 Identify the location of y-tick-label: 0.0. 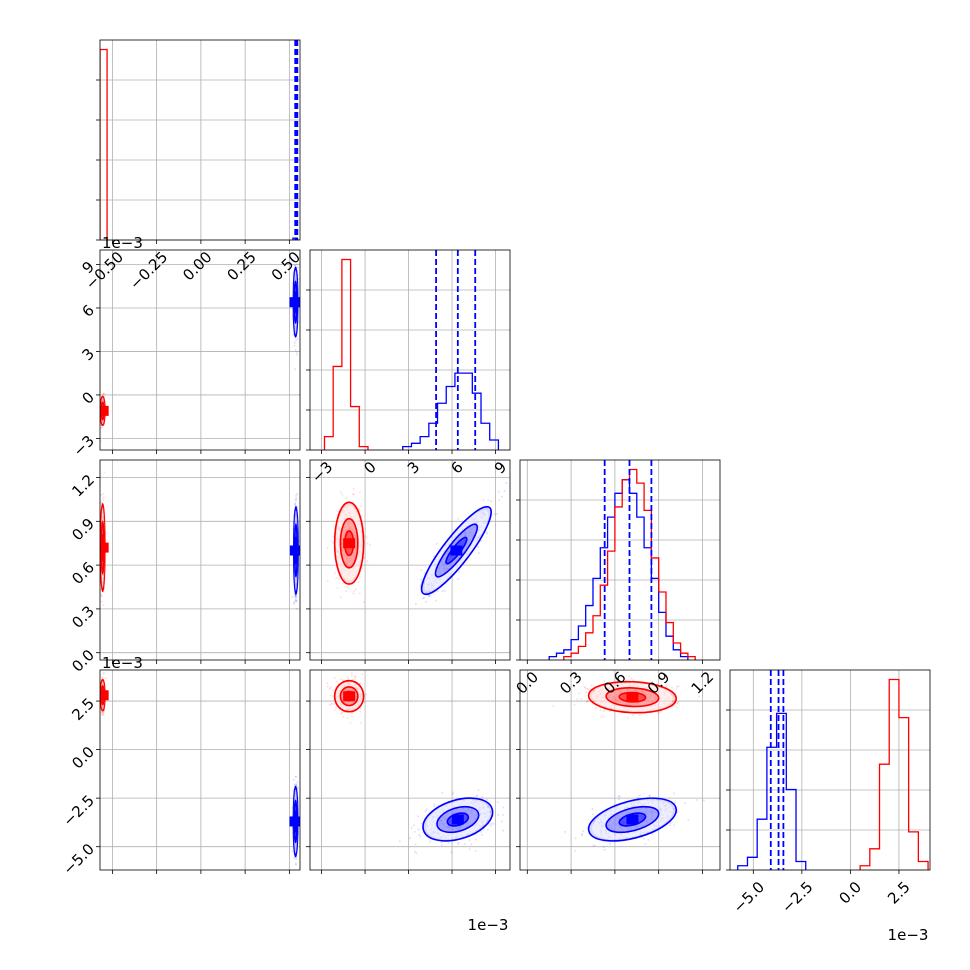
(83, 758).